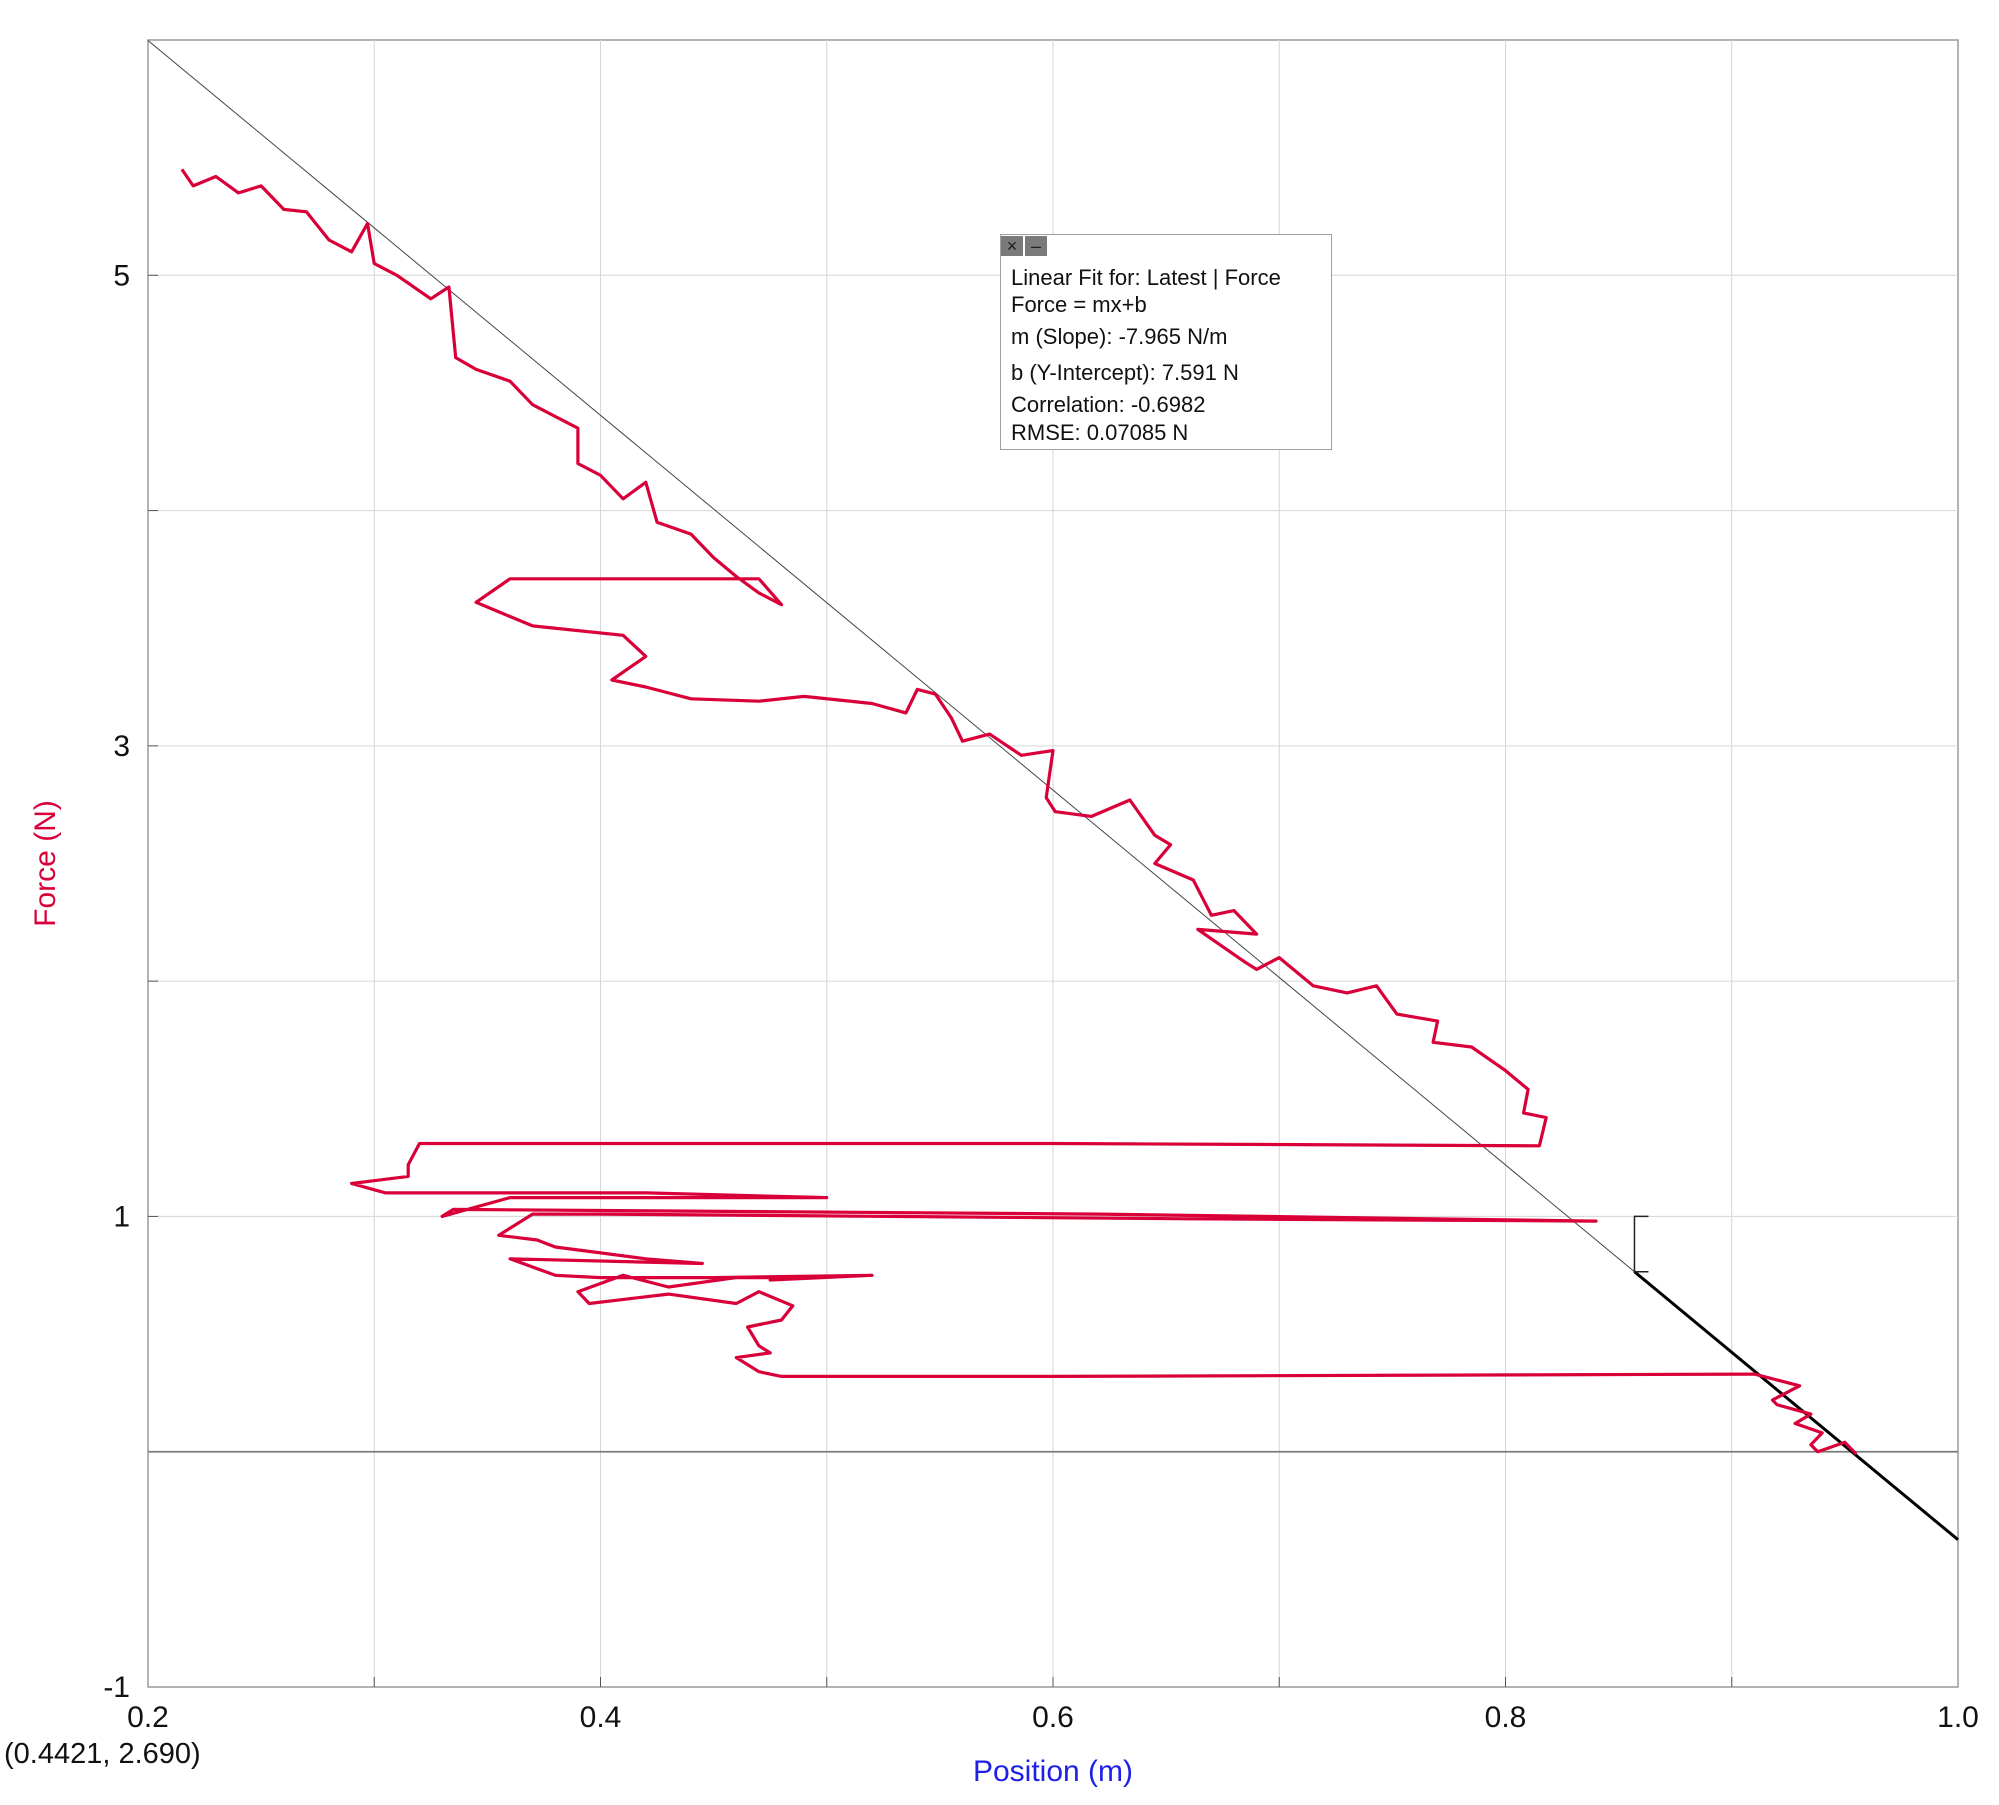 The image size is (1999, 1805). What do you see at coordinates (121, 1216) in the screenshot?
I see `y-tick-label: 1` at bounding box center [121, 1216].